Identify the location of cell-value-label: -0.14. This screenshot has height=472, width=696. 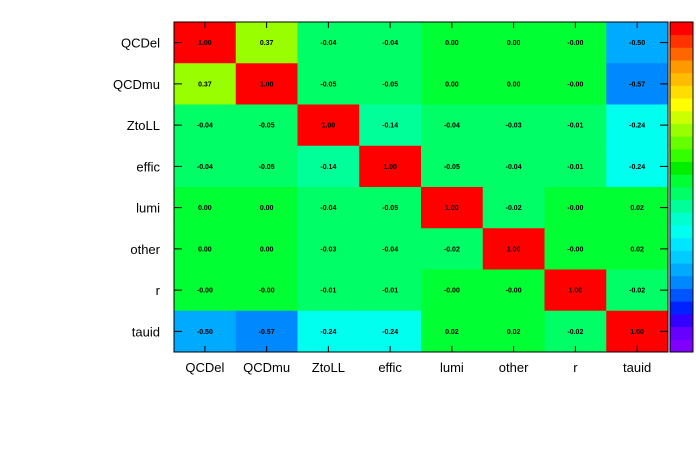
(390, 126).